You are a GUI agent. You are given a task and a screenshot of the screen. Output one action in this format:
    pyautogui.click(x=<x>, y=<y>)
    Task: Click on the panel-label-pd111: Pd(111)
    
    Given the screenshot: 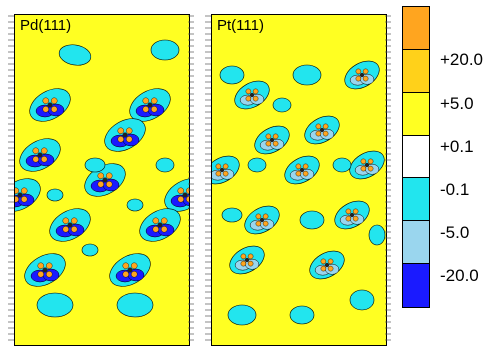 What is the action you would take?
    pyautogui.click(x=46, y=25)
    